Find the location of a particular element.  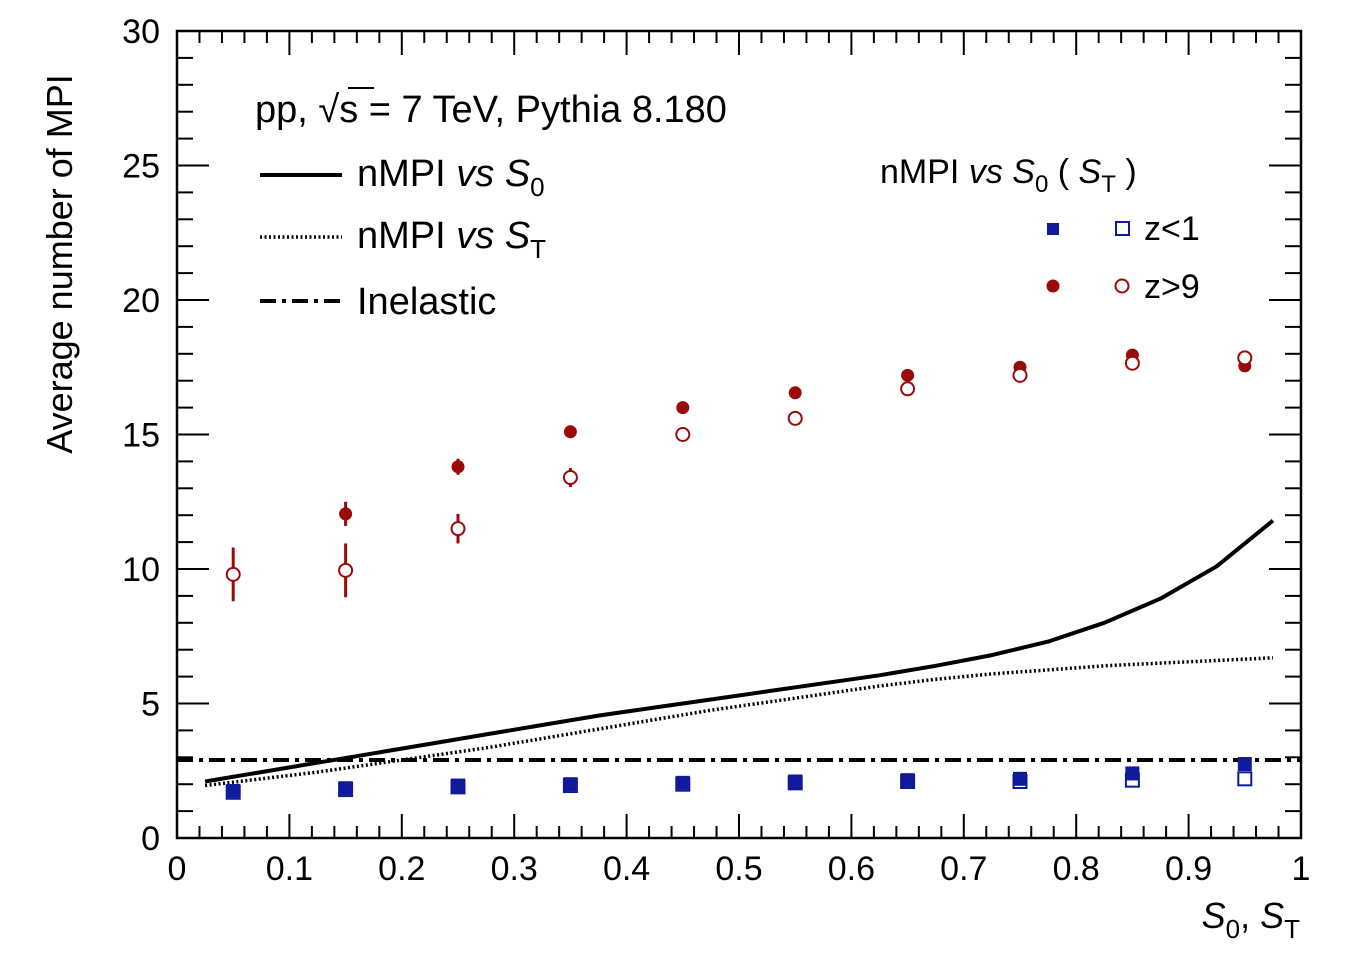

legend-right-header: nMPI vs S0 ( ST ) is located at coordinates (1008, 175).